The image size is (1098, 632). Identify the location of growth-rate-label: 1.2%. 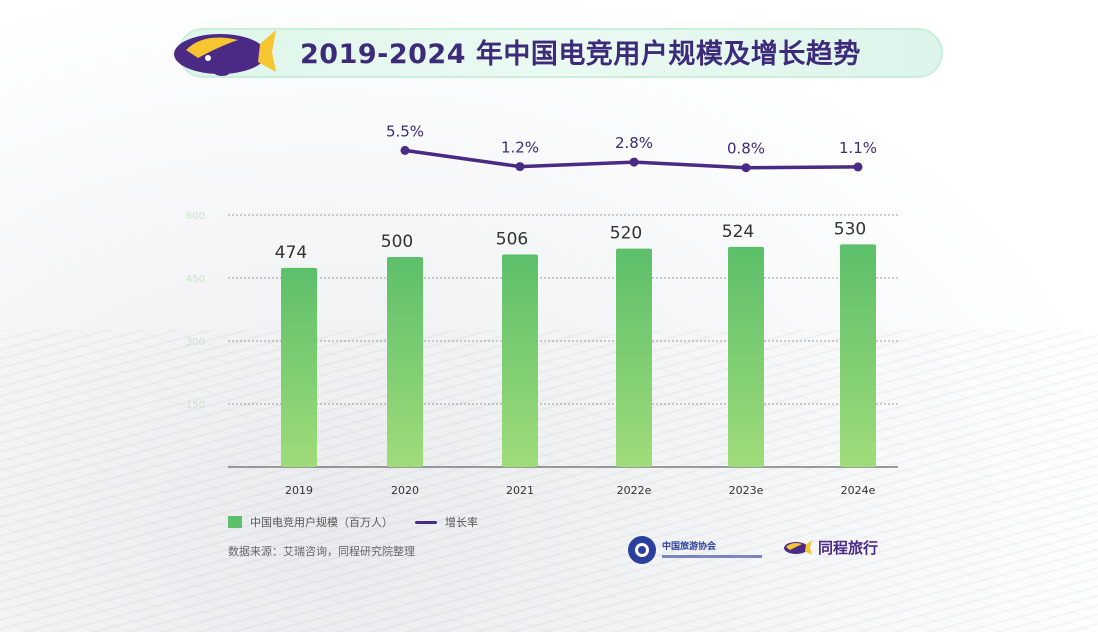
(520, 148).